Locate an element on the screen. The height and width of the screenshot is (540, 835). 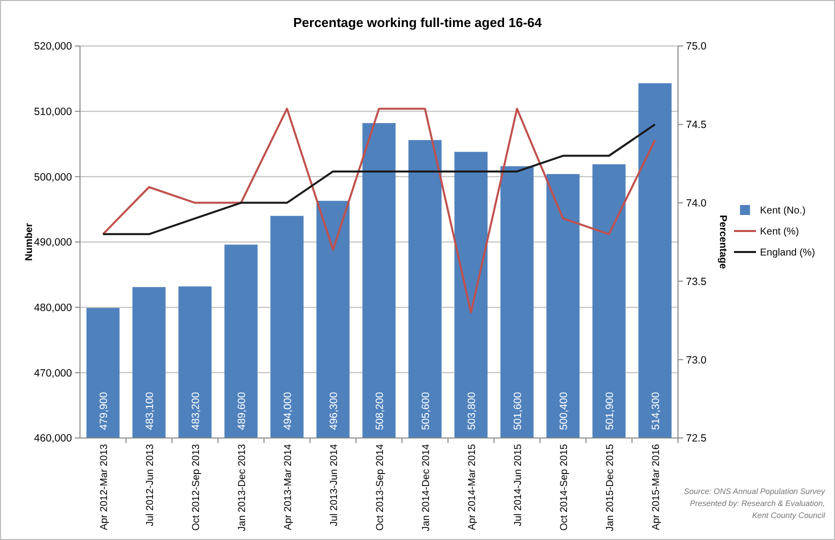
x-tick-label: Jul 2013-Jun 2014 is located at coordinates (334, 485).